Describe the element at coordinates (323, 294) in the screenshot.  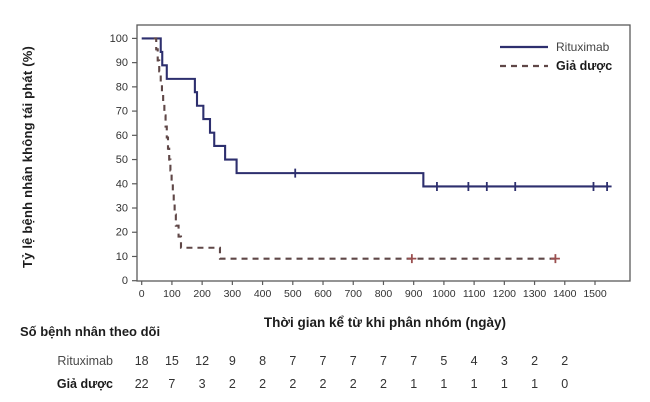
I see `x-tick-label: 600` at that location.